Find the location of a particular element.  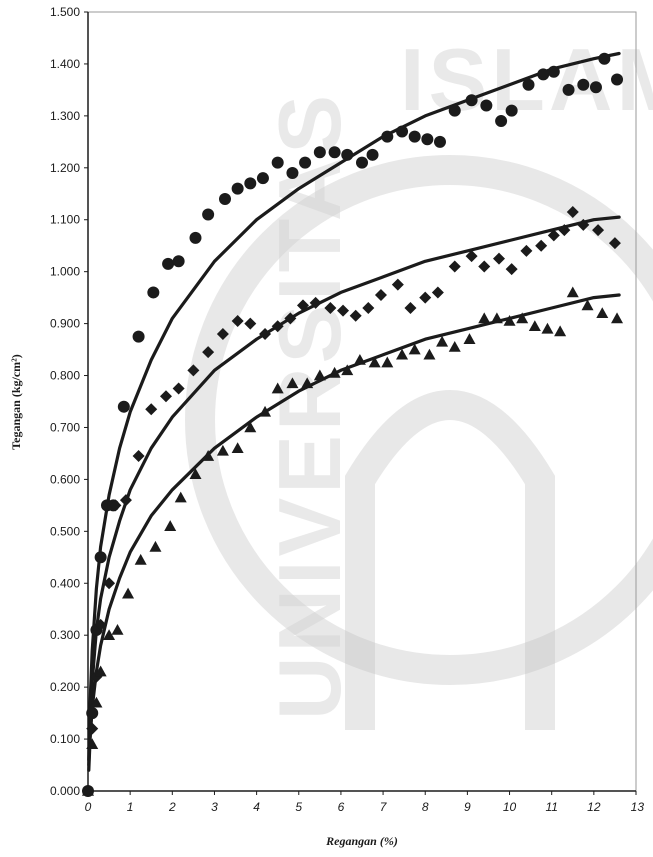

x-tick-label: 10 is located at coordinates (510, 807).